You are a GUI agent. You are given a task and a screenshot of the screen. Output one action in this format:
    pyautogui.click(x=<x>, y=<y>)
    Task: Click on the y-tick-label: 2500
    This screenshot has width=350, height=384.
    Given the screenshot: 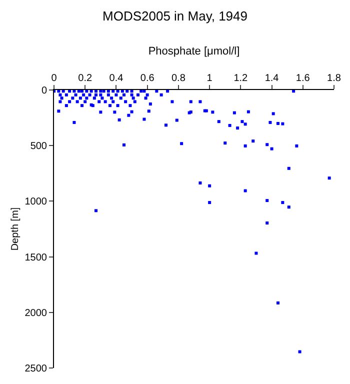 What is the action you would take?
    pyautogui.click(x=36, y=369)
    